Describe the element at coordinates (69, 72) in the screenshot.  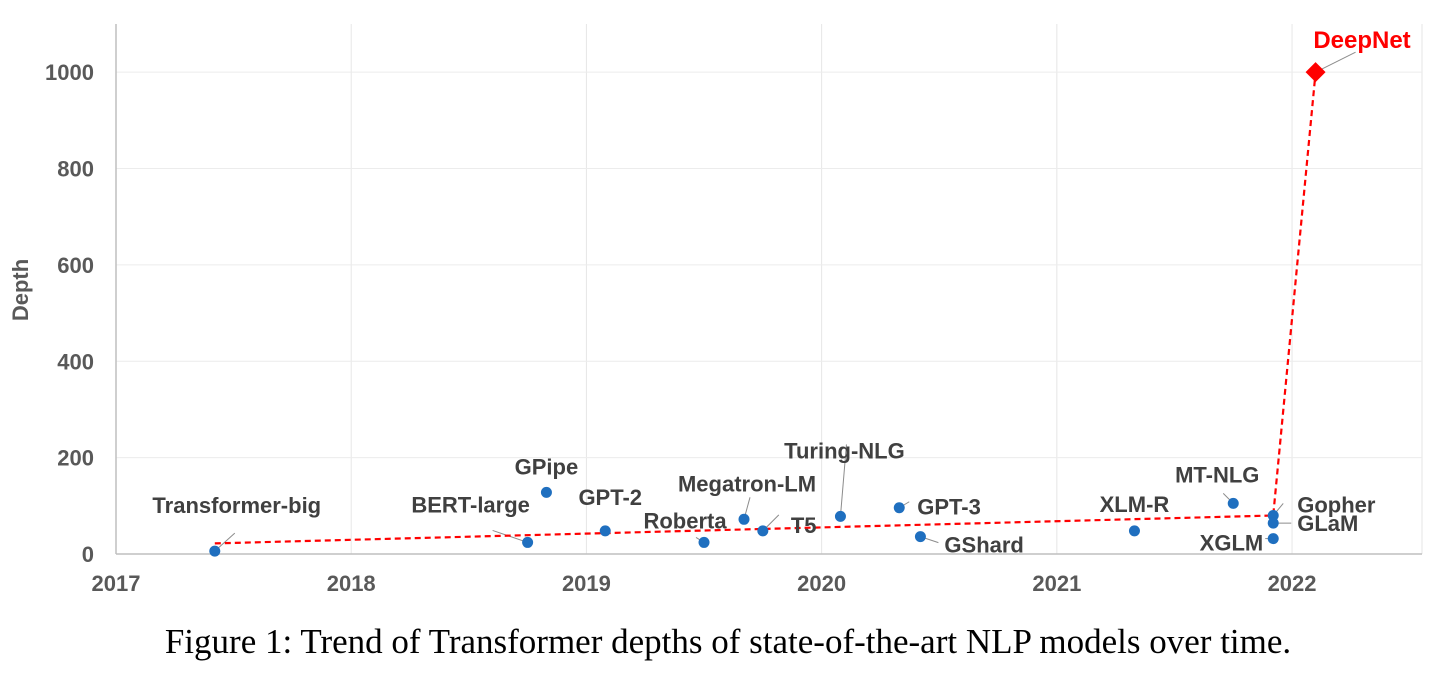
I see `y-tick-label: 1000` at that location.